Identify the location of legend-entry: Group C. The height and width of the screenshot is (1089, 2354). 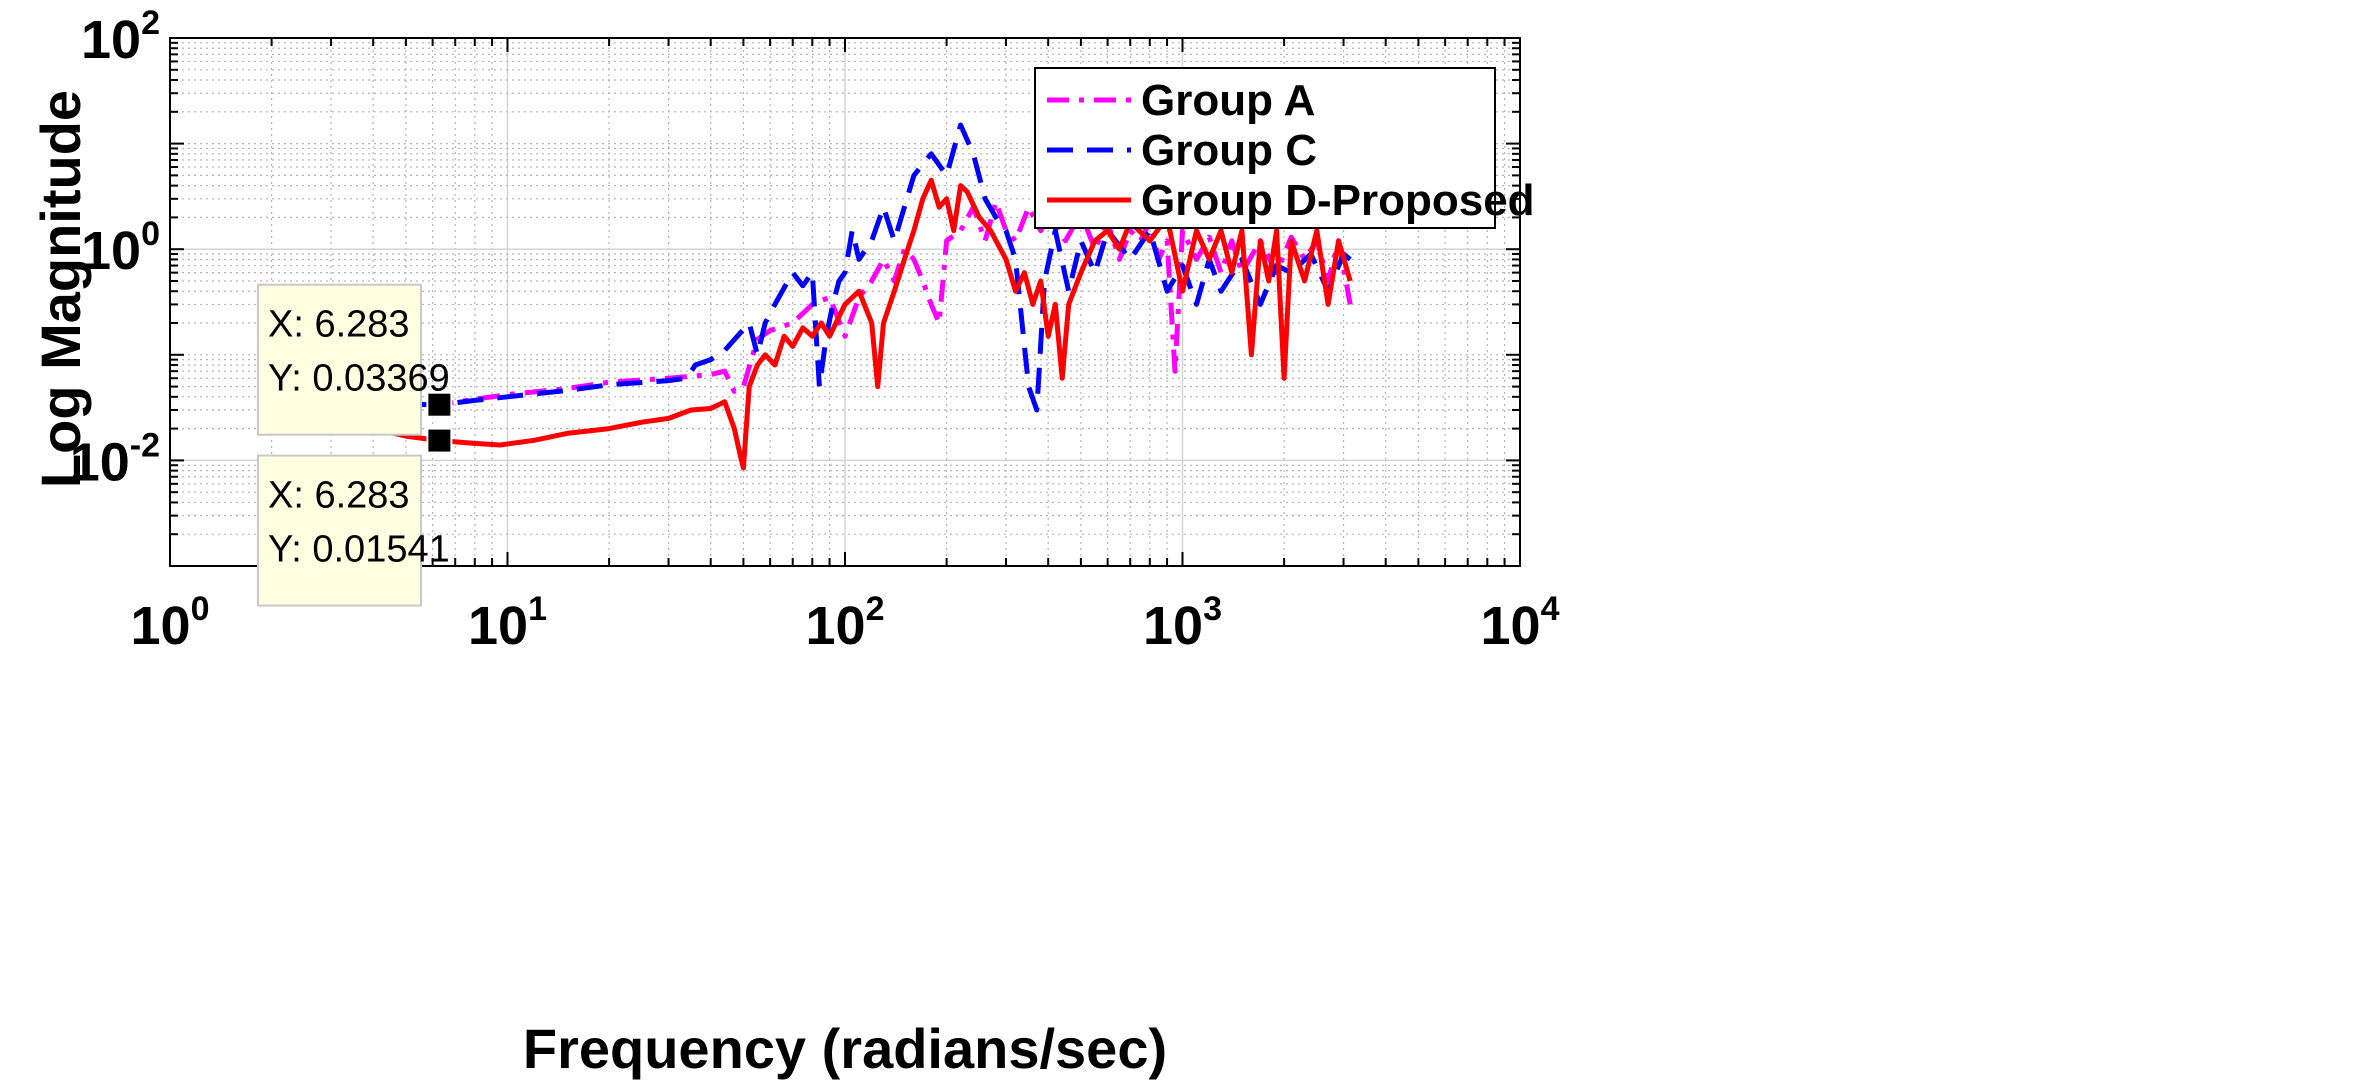
(1229, 150).